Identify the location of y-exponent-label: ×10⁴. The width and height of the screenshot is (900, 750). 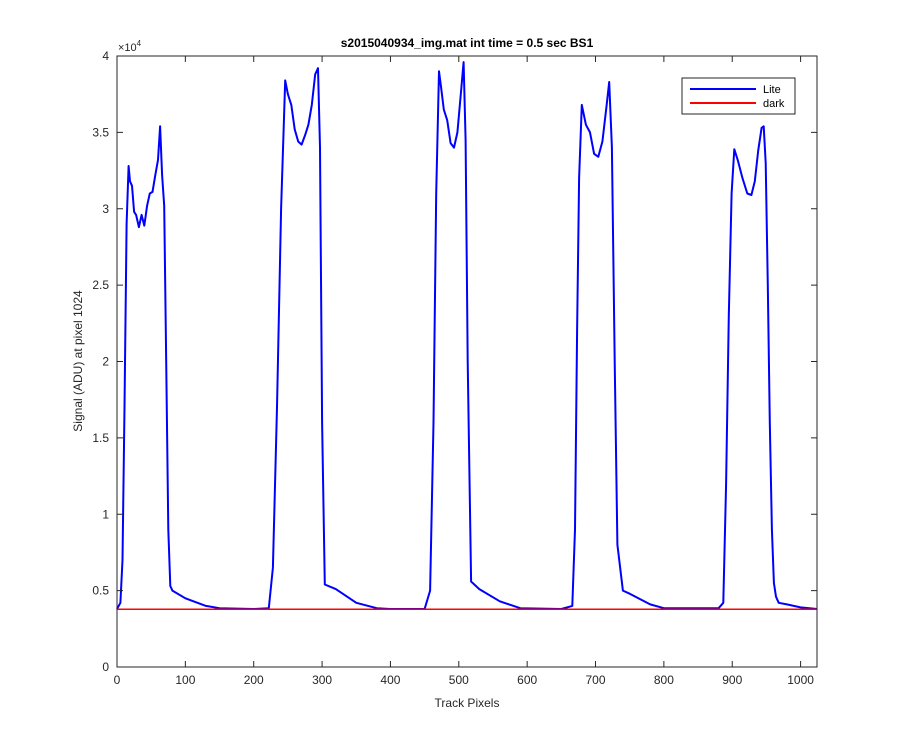
(130, 46).